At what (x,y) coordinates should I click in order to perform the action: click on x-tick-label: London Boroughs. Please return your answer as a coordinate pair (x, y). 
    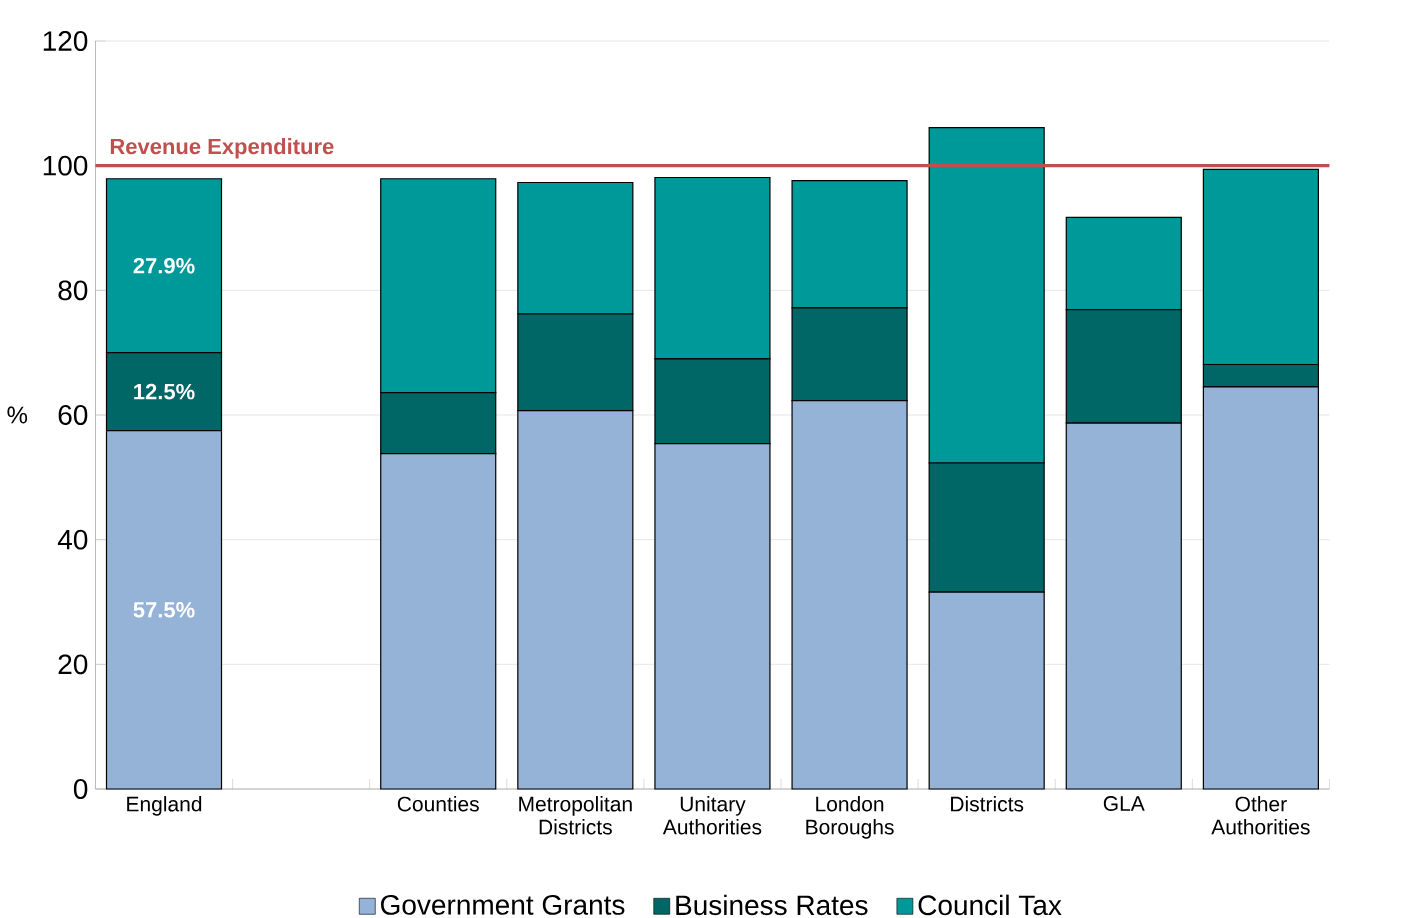
    Looking at the image, I should click on (850, 817).